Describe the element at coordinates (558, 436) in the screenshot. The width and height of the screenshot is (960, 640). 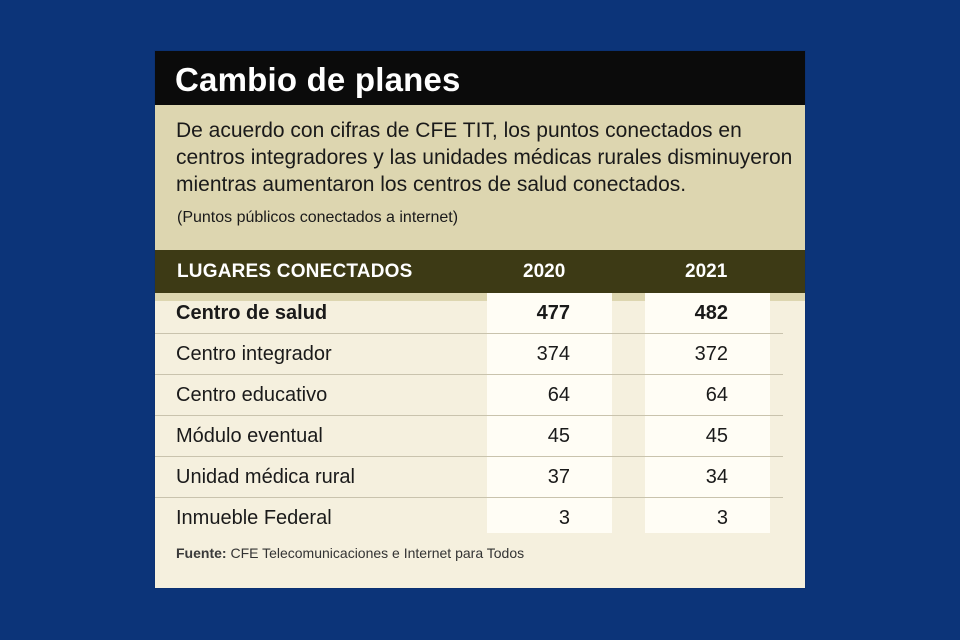
I see `value-2020: 45` at that location.